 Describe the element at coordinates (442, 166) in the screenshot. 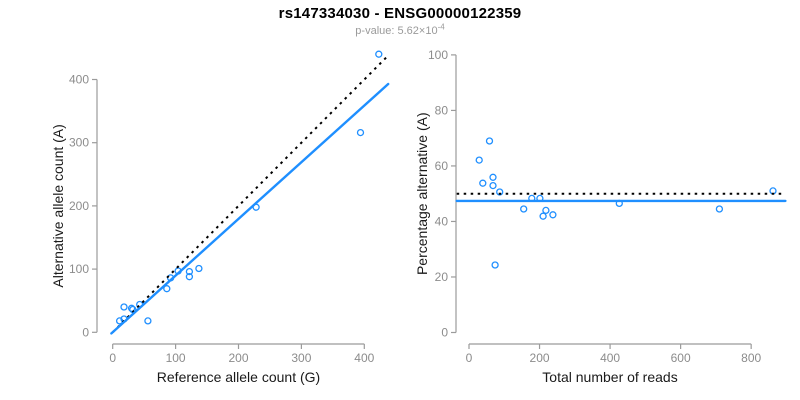

I see `y-axis-tick-label: 60` at that location.